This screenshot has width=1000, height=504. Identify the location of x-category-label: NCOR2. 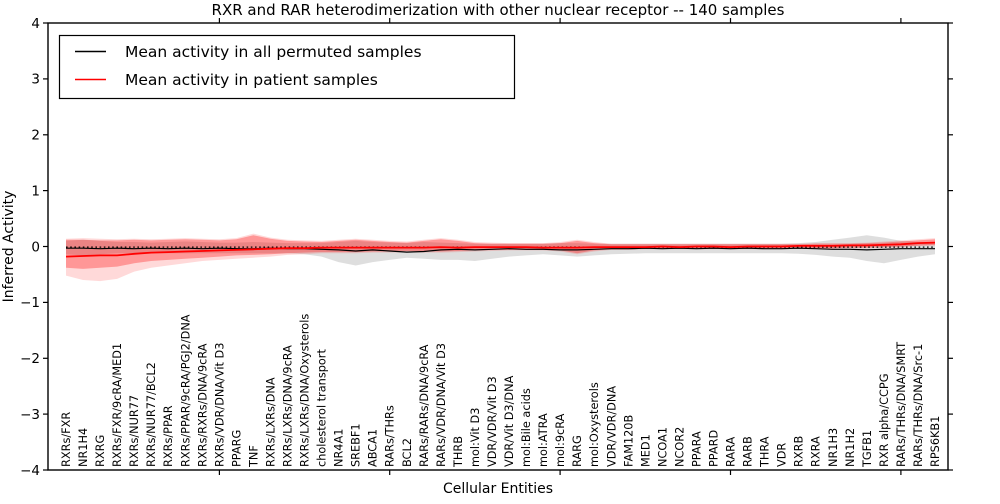
(679, 447).